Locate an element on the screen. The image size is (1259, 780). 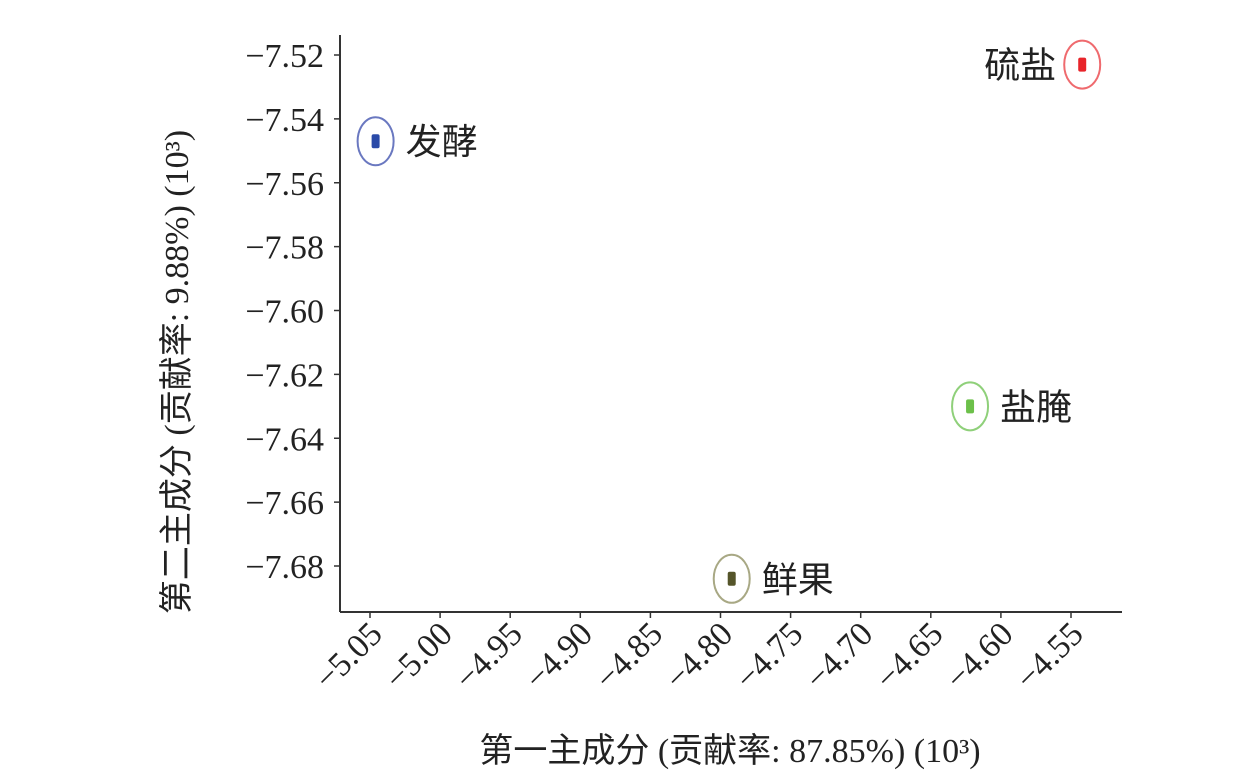
x-tick-label: −4.75 is located at coordinates (769, 656).